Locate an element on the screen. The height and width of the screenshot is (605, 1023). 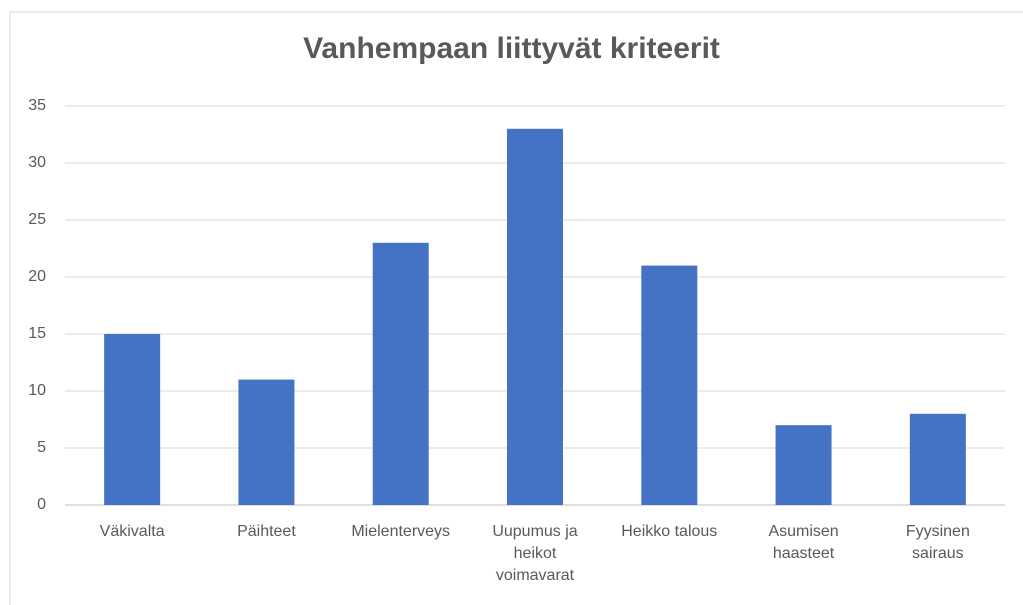
y-tick-label: 0 is located at coordinates (41, 504).